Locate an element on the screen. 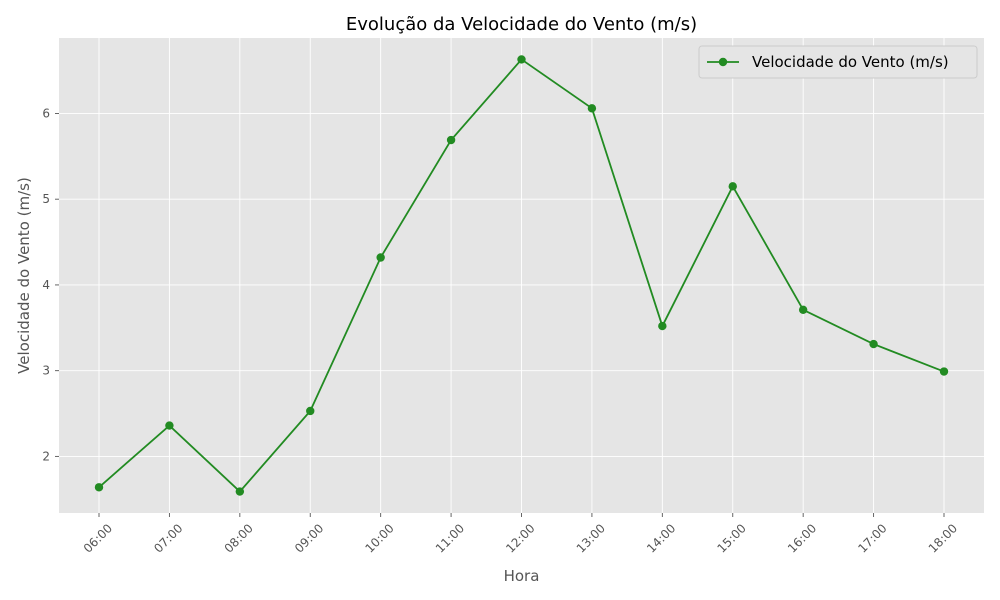 This screenshot has height=600, width=1000. y-axis-label: Velocidade do Vento (m/s) is located at coordinates (24, 275).